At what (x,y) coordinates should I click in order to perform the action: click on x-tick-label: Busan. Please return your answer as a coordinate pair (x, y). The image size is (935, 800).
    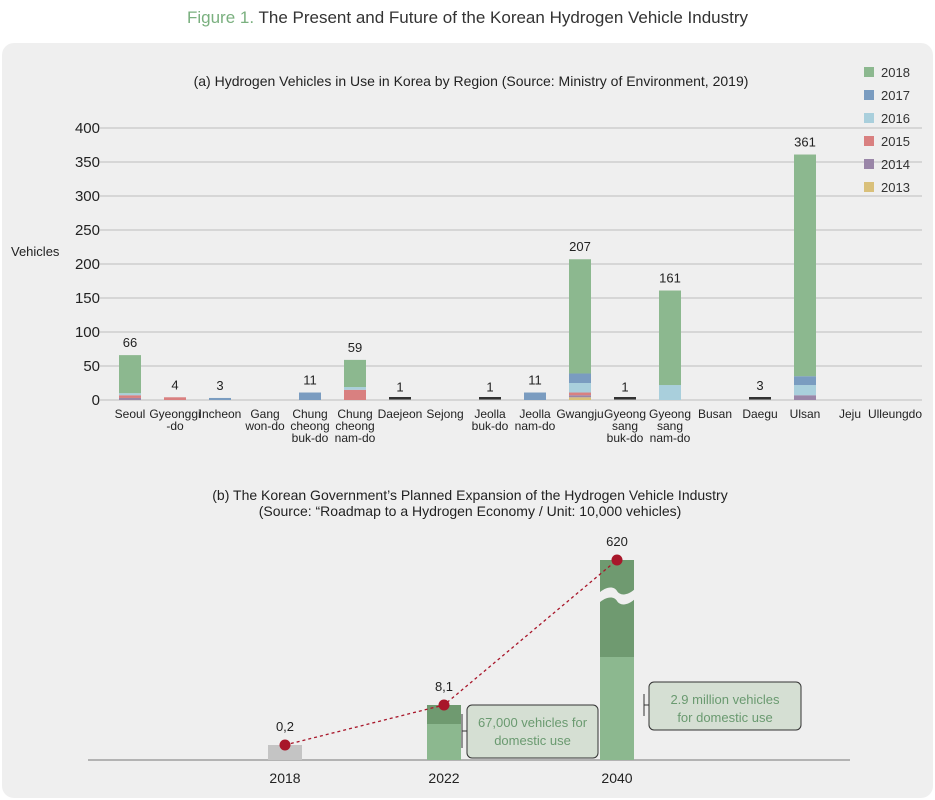
    Looking at the image, I should click on (715, 414).